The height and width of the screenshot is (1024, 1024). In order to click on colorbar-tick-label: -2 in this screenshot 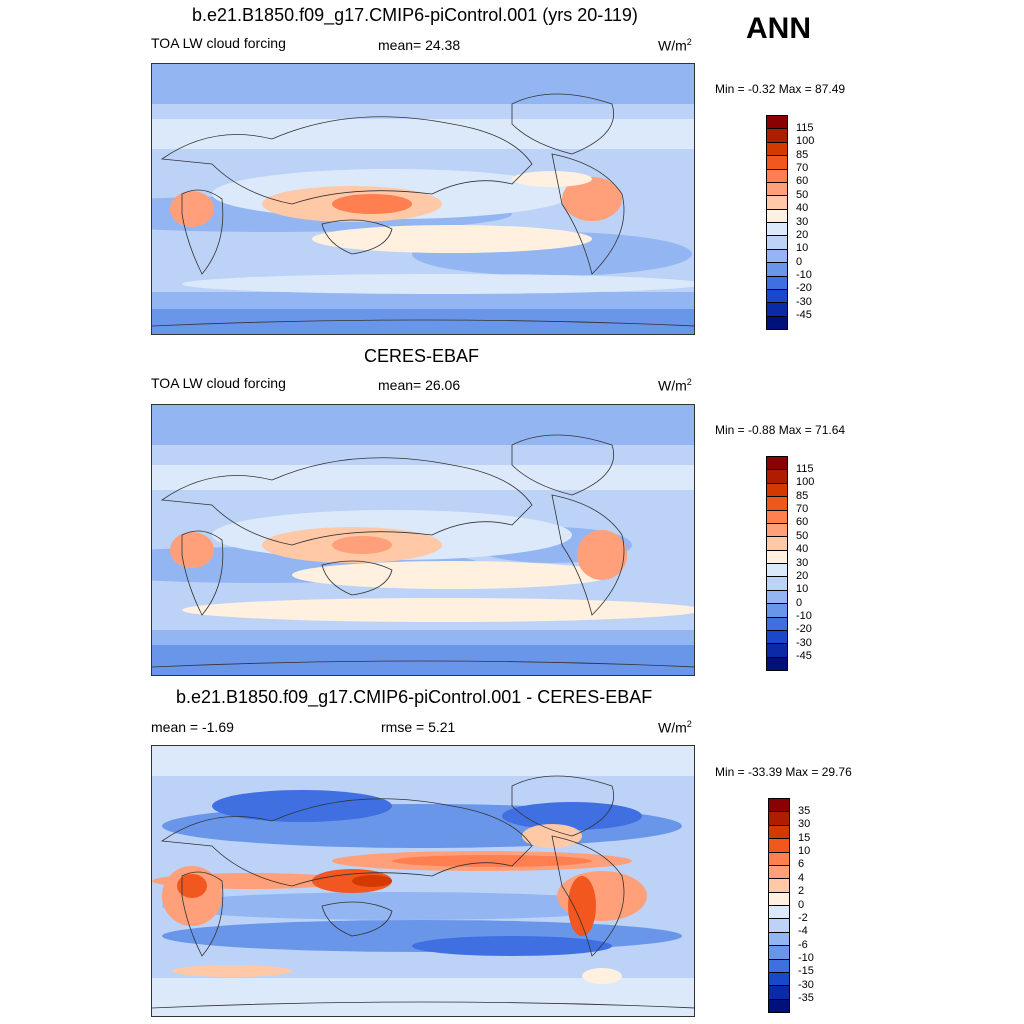, I will do `click(803, 917)`.